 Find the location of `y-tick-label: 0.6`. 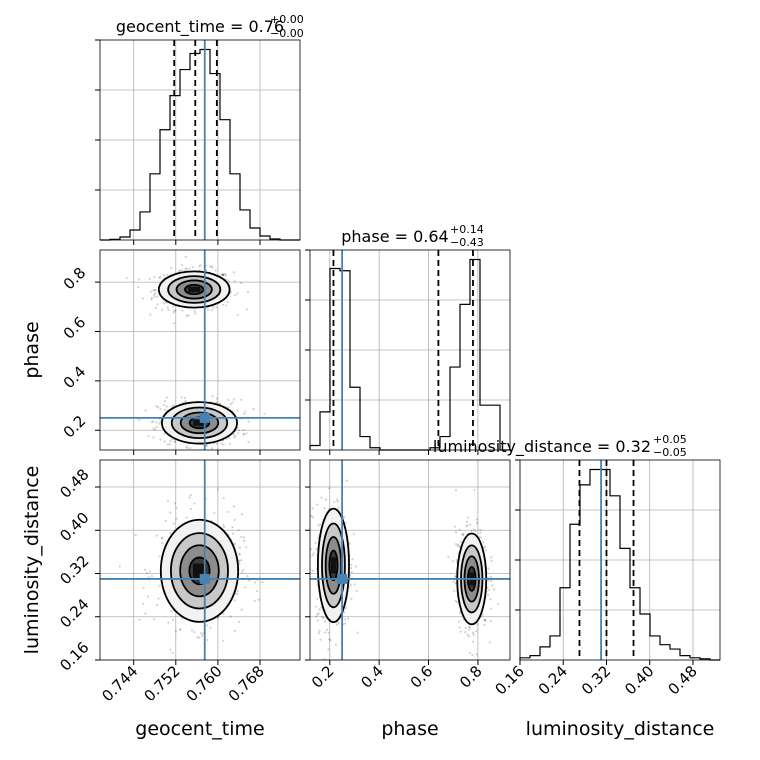

y-tick-label: 0.6 is located at coordinates (75, 328).